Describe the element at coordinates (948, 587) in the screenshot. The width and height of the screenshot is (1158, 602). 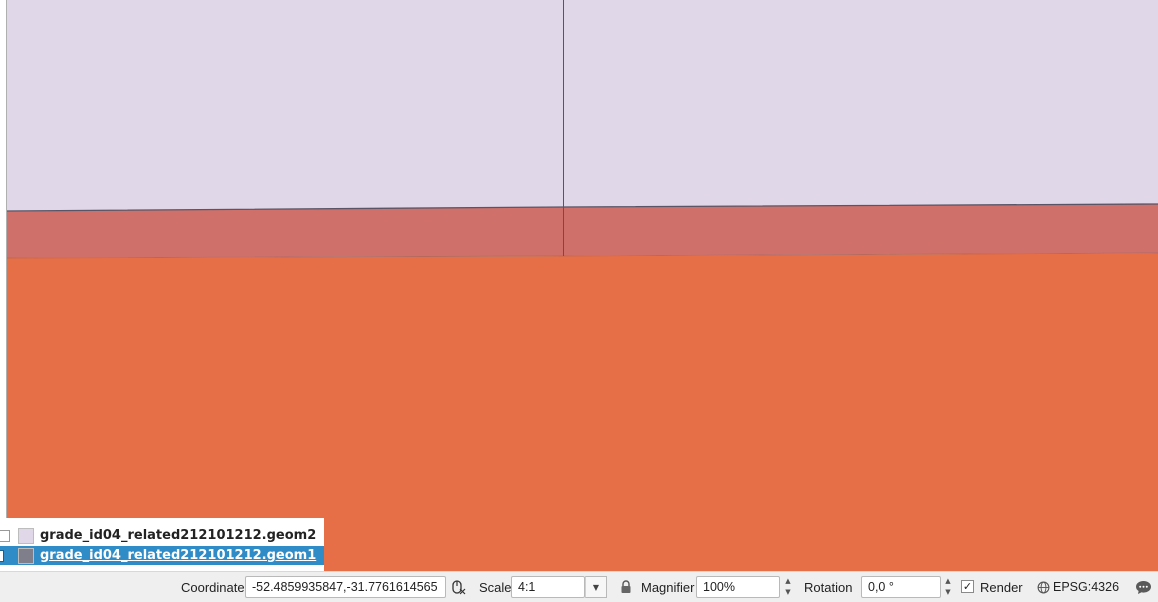
I see `rotation-spinner: ▲ ▼` at that location.